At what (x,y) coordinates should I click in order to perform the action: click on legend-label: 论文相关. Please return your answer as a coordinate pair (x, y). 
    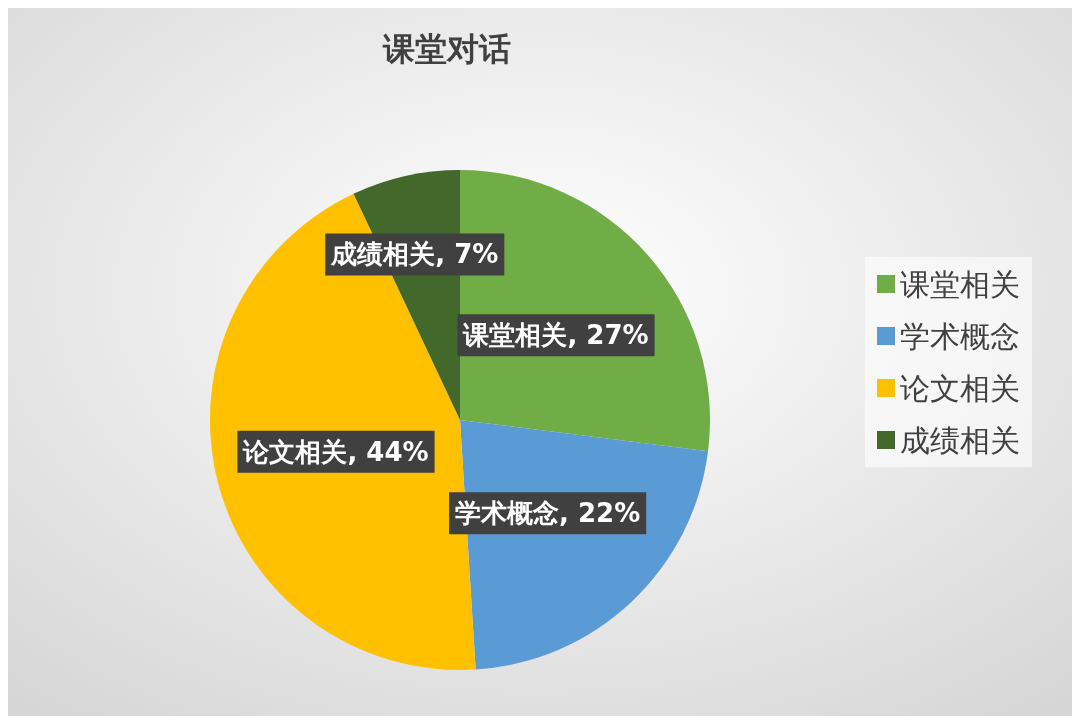
    Looking at the image, I should click on (960, 388).